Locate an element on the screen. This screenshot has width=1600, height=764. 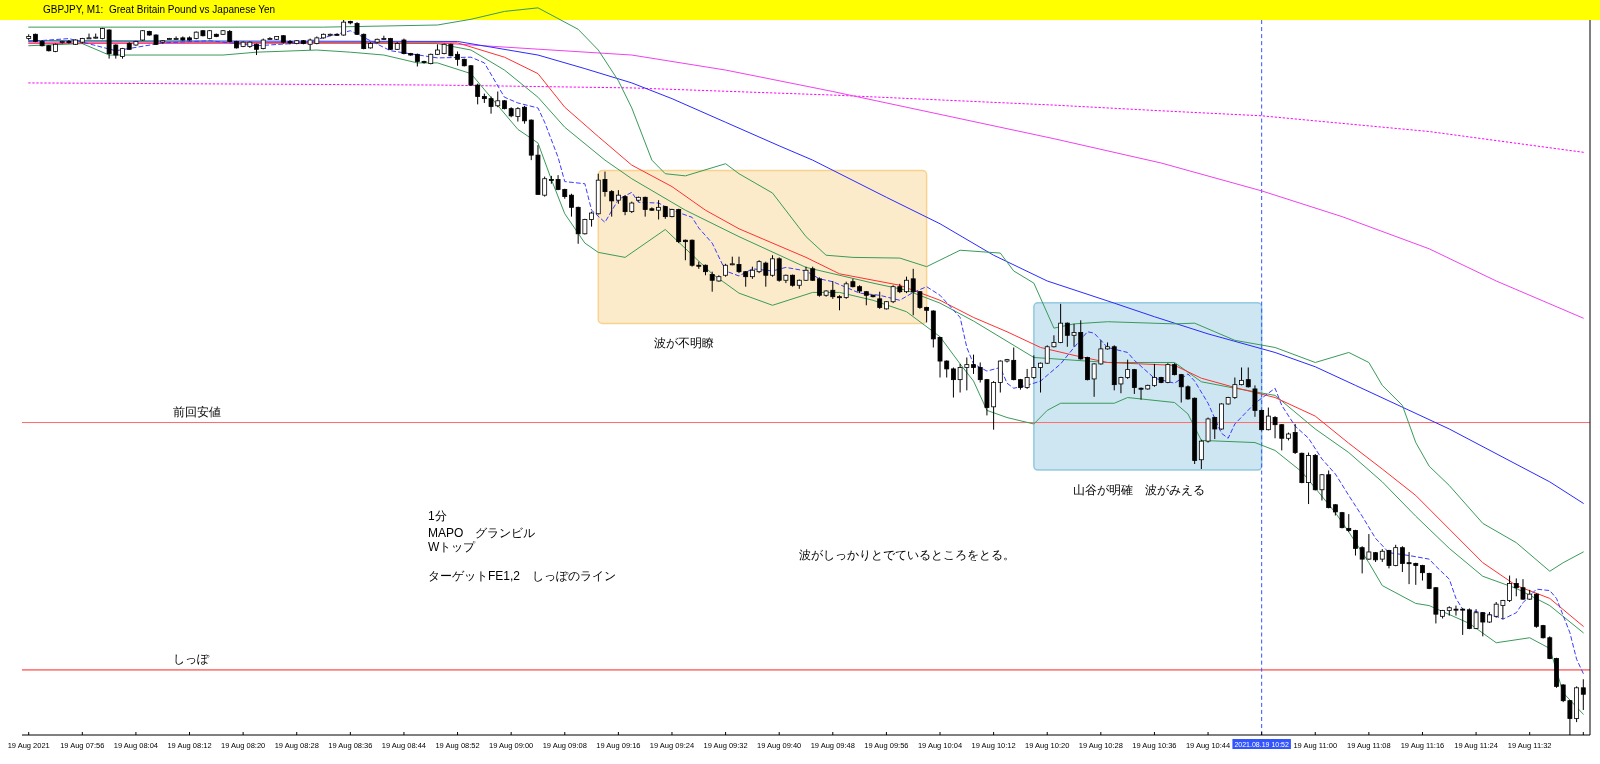
annotation: MAPO グランビル is located at coordinates (482, 533).